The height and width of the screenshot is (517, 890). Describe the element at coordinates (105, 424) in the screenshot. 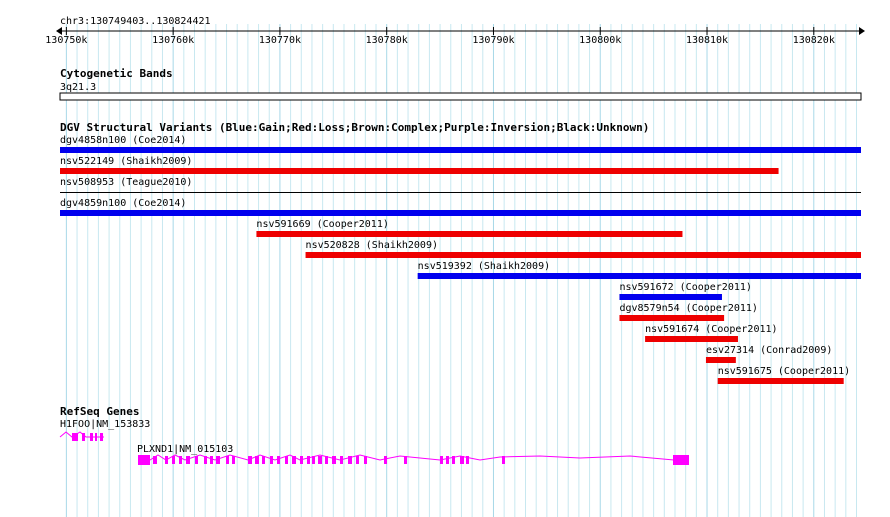

I see `gene-label-h1foo: H1FOO|NM_153833` at that location.